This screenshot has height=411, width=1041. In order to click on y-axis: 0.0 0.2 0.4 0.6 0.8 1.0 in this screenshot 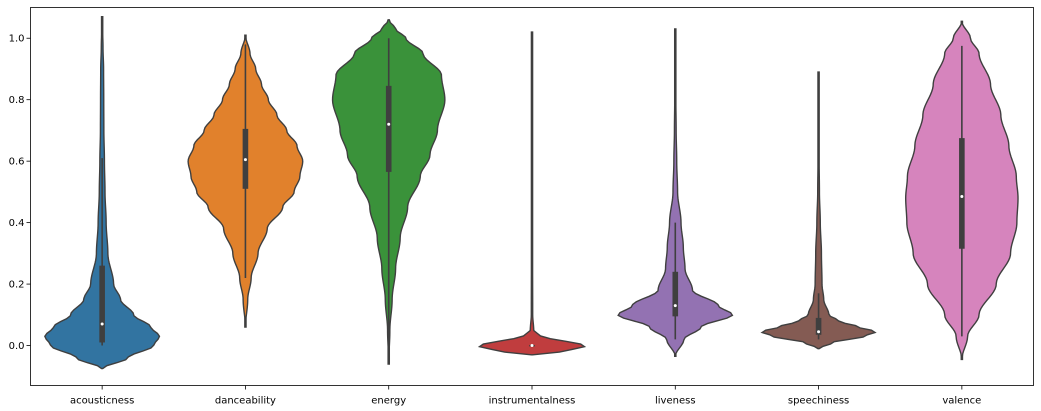, I will do `click(20, 193)`.